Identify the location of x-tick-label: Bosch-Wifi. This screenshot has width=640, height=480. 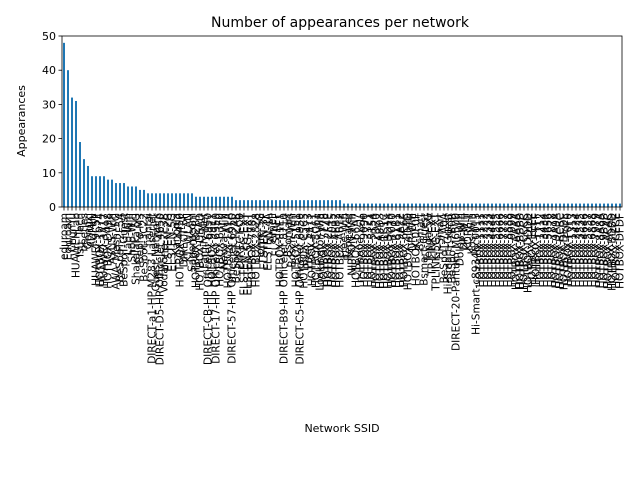
(293, 240).